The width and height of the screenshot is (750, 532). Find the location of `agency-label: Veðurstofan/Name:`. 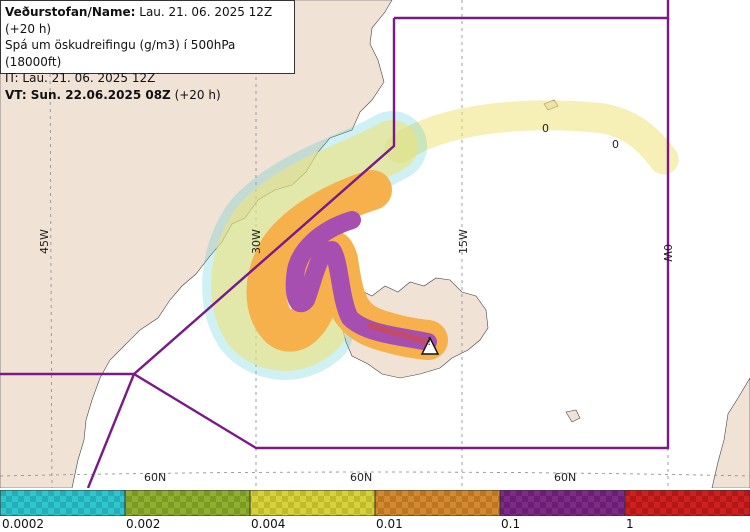

agency-label: Veðurstofan/Name: is located at coordinates (70, 12).